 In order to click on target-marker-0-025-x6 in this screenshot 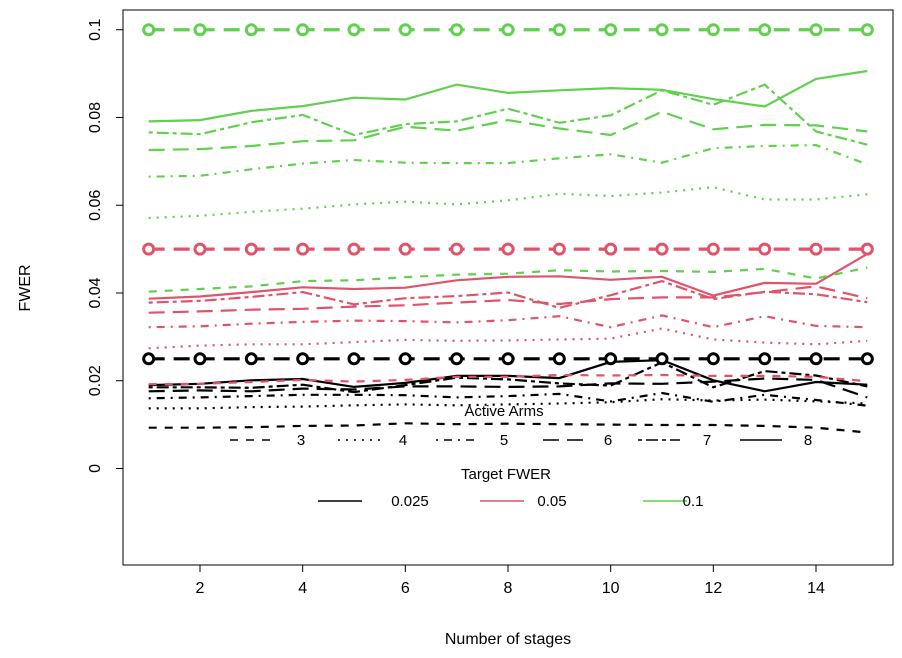, I will do `click(405, 359)`.